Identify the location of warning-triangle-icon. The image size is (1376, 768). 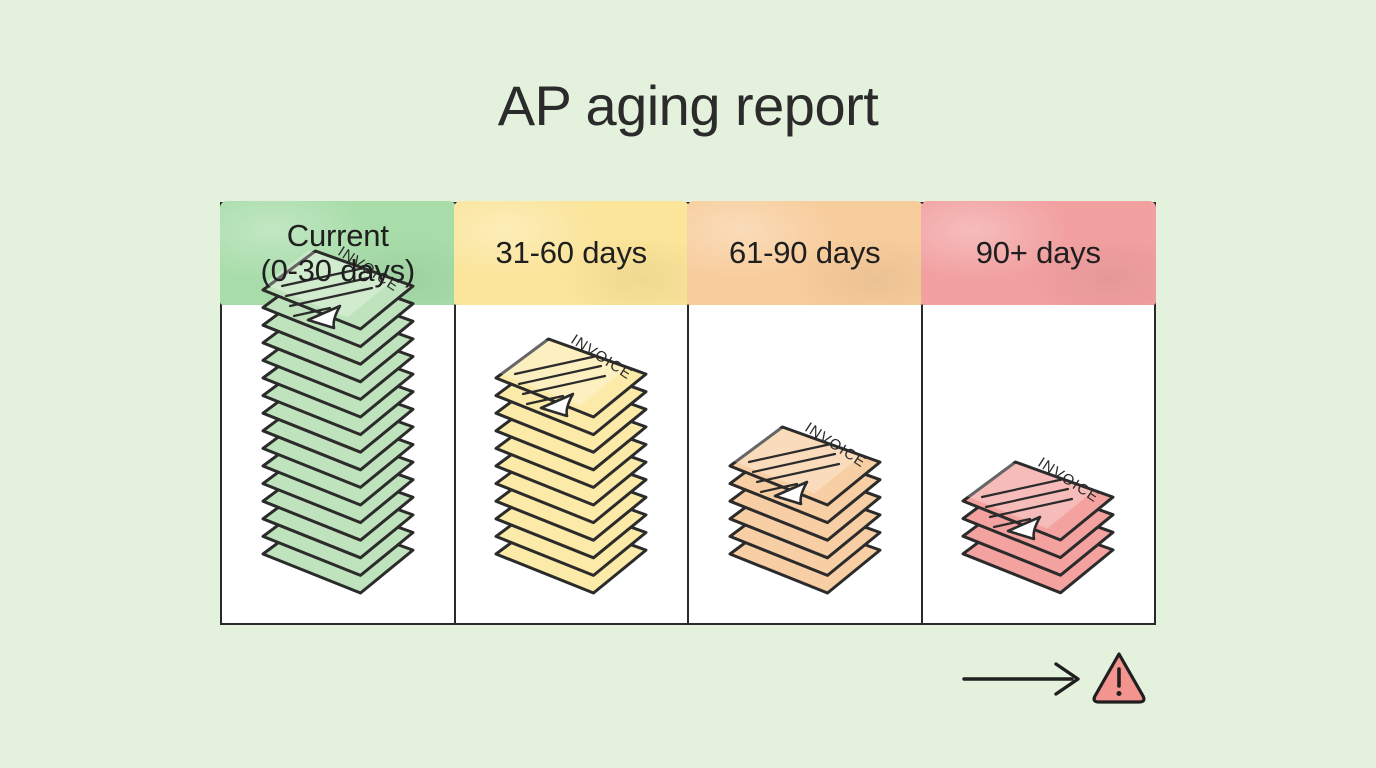
(1119, 678).